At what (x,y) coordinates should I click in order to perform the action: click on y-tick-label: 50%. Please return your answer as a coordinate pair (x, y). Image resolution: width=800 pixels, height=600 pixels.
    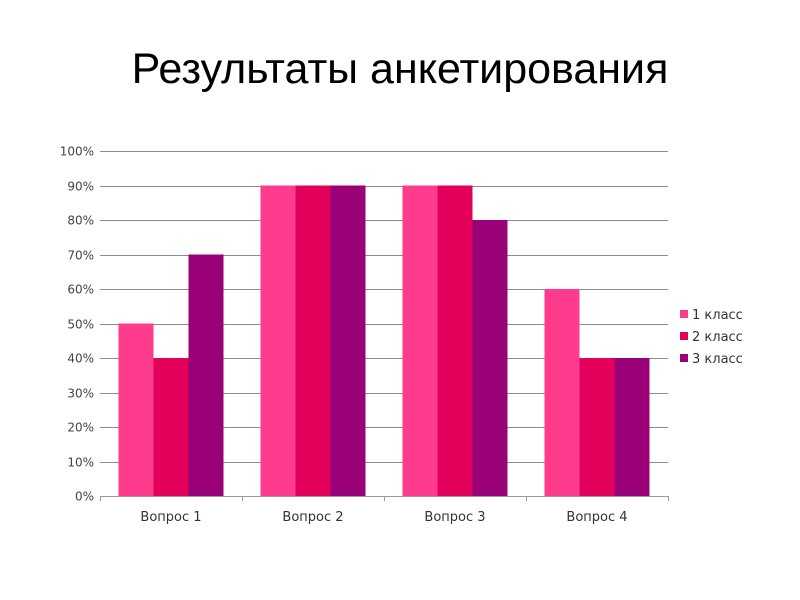
    Looking at the image, I should click on (80, 325).